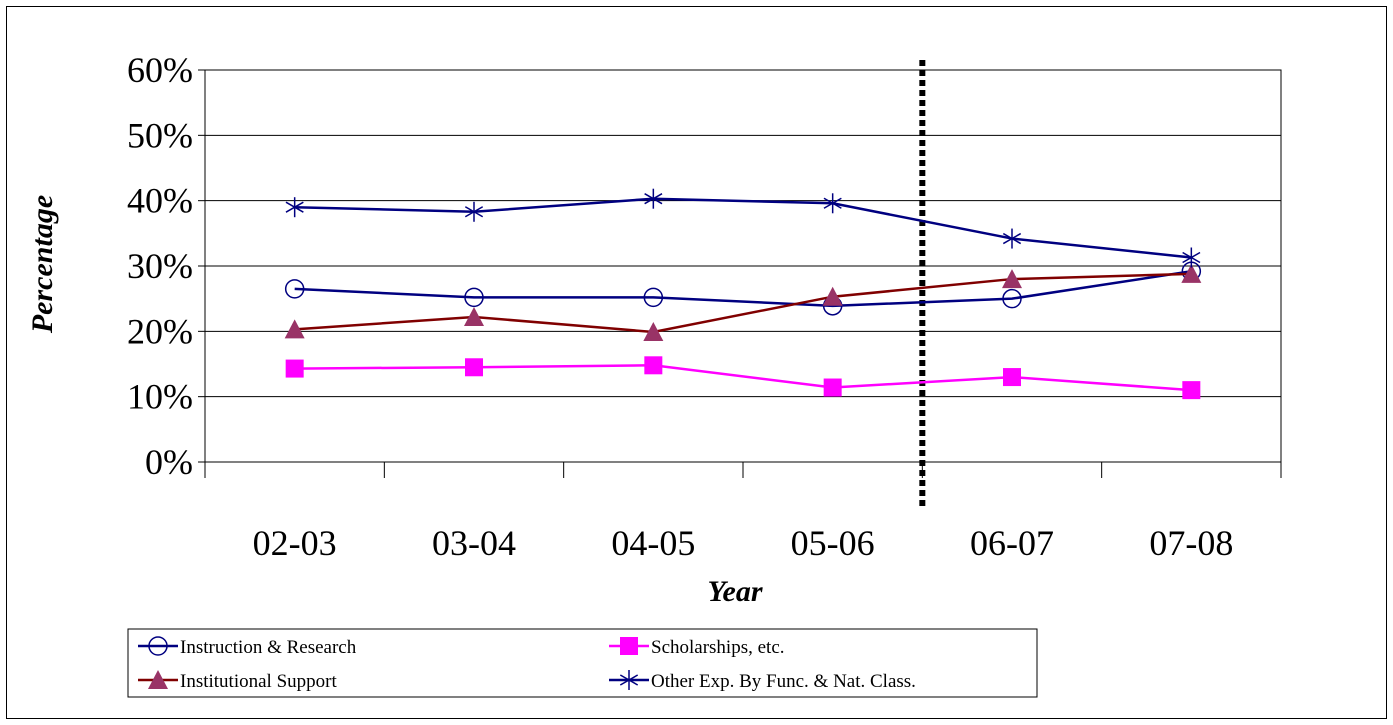  Describe the element at coordinates (474, 543) in the screenshot. I see `x-tick-label: 03-04` at that location.